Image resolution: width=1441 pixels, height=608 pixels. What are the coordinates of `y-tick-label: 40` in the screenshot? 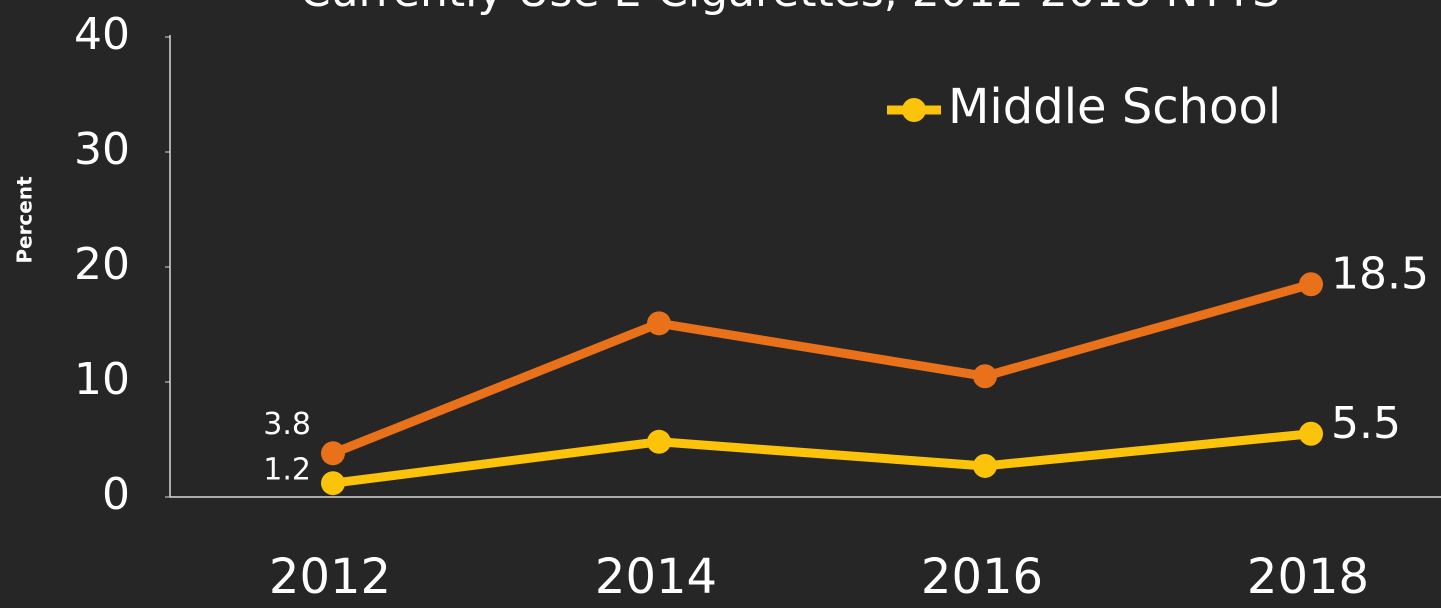 It's located at (102, 34).